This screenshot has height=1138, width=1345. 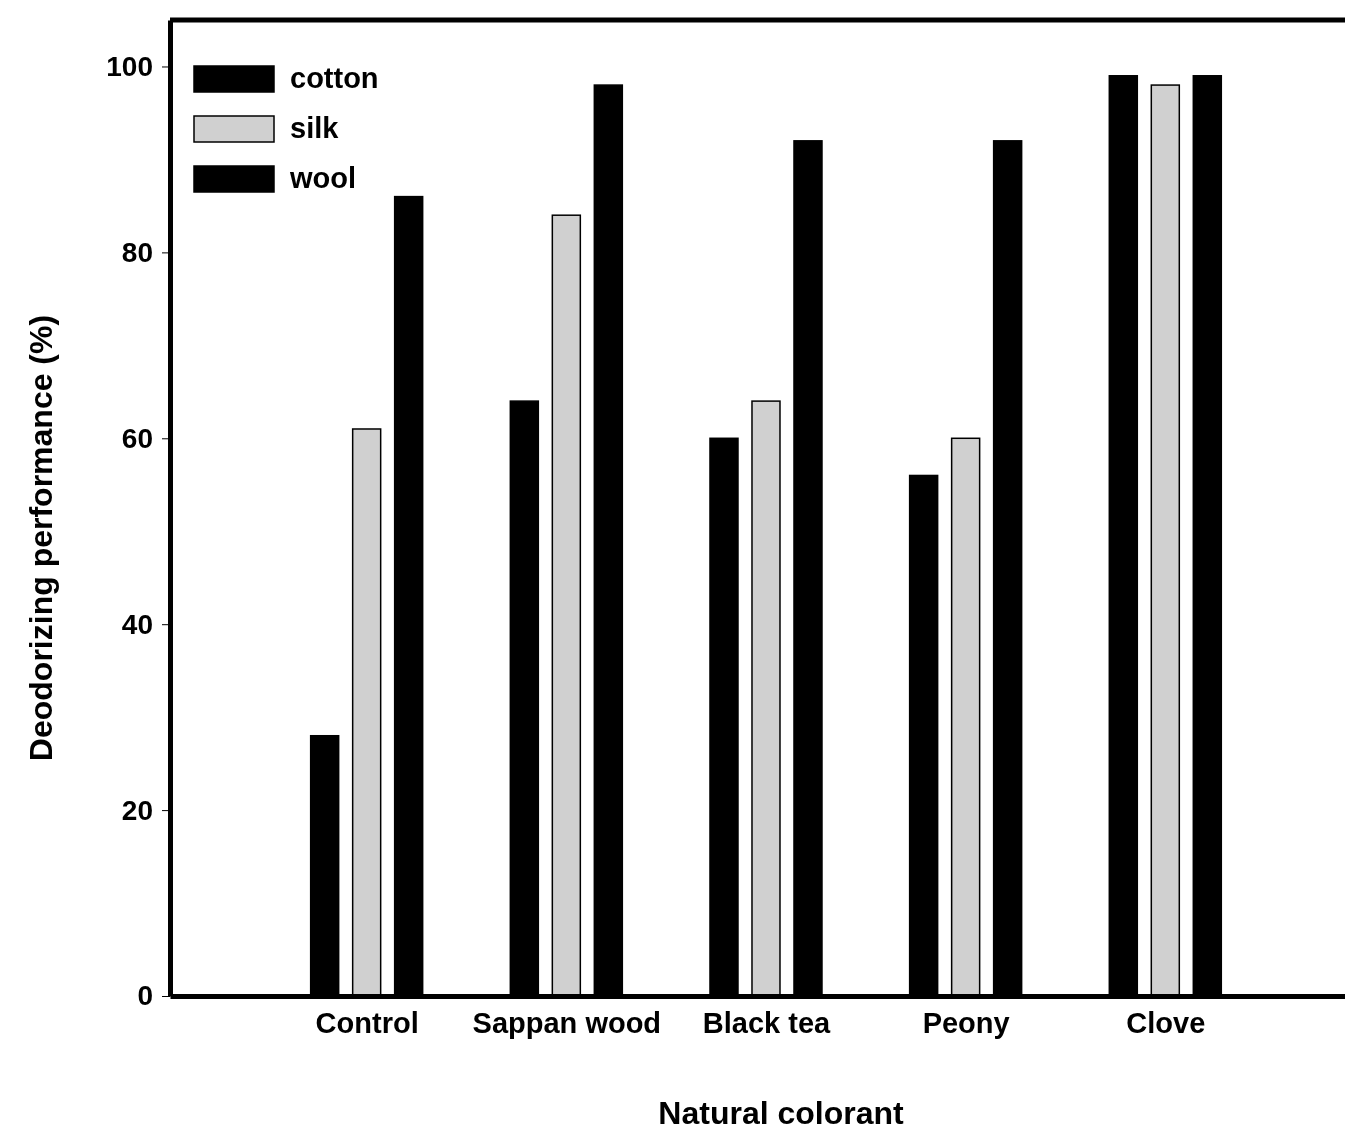 What do you see at coordinates (334, 78) in the screenshot?
I see `legend-label: cotton` at bounding box center [334, 78].